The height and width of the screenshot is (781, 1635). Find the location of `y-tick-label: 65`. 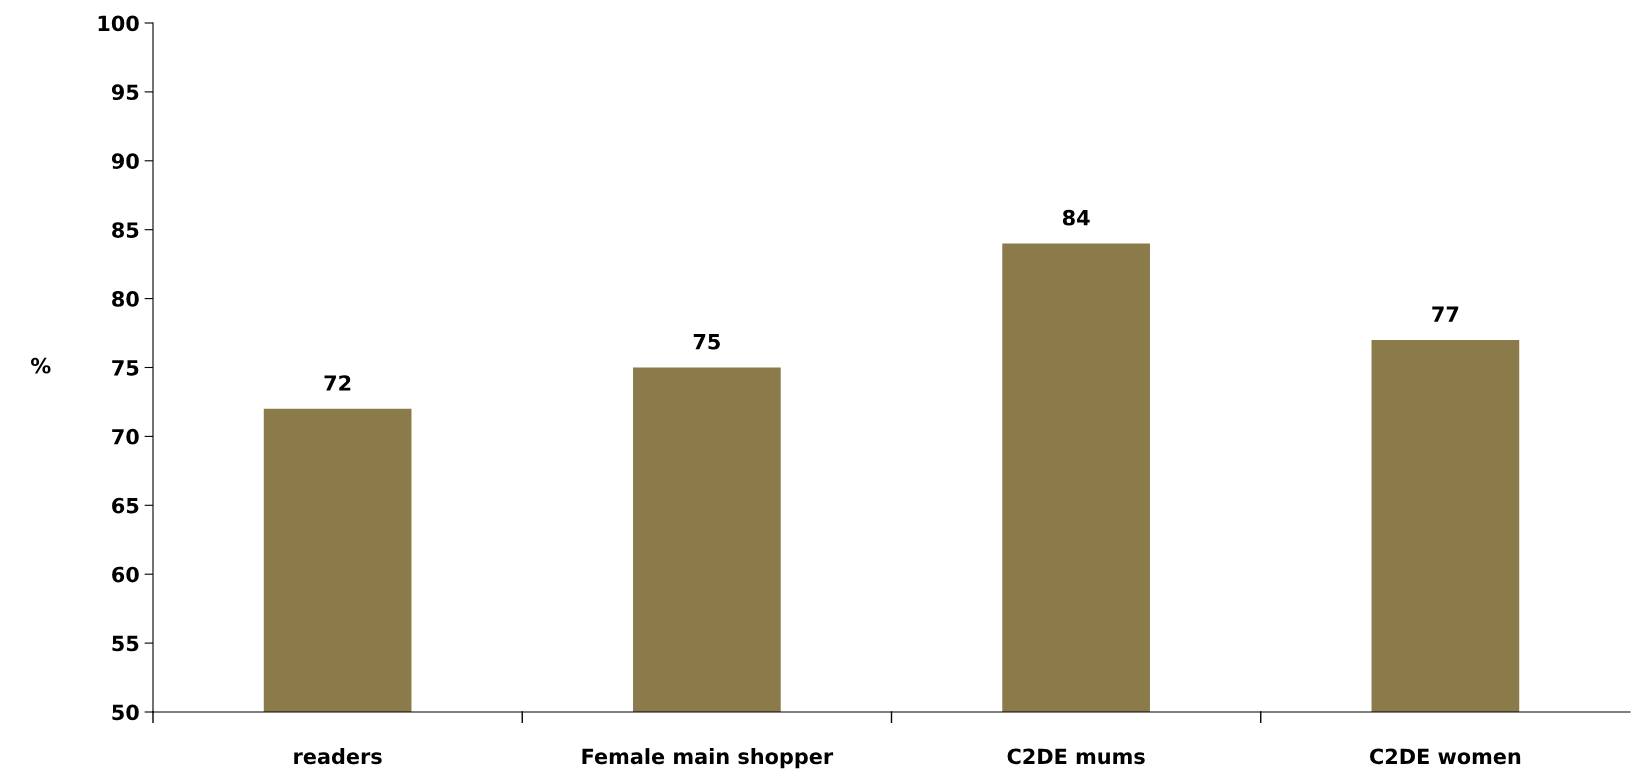

y-tick-label: 65 is located at coordinates (125, 505).